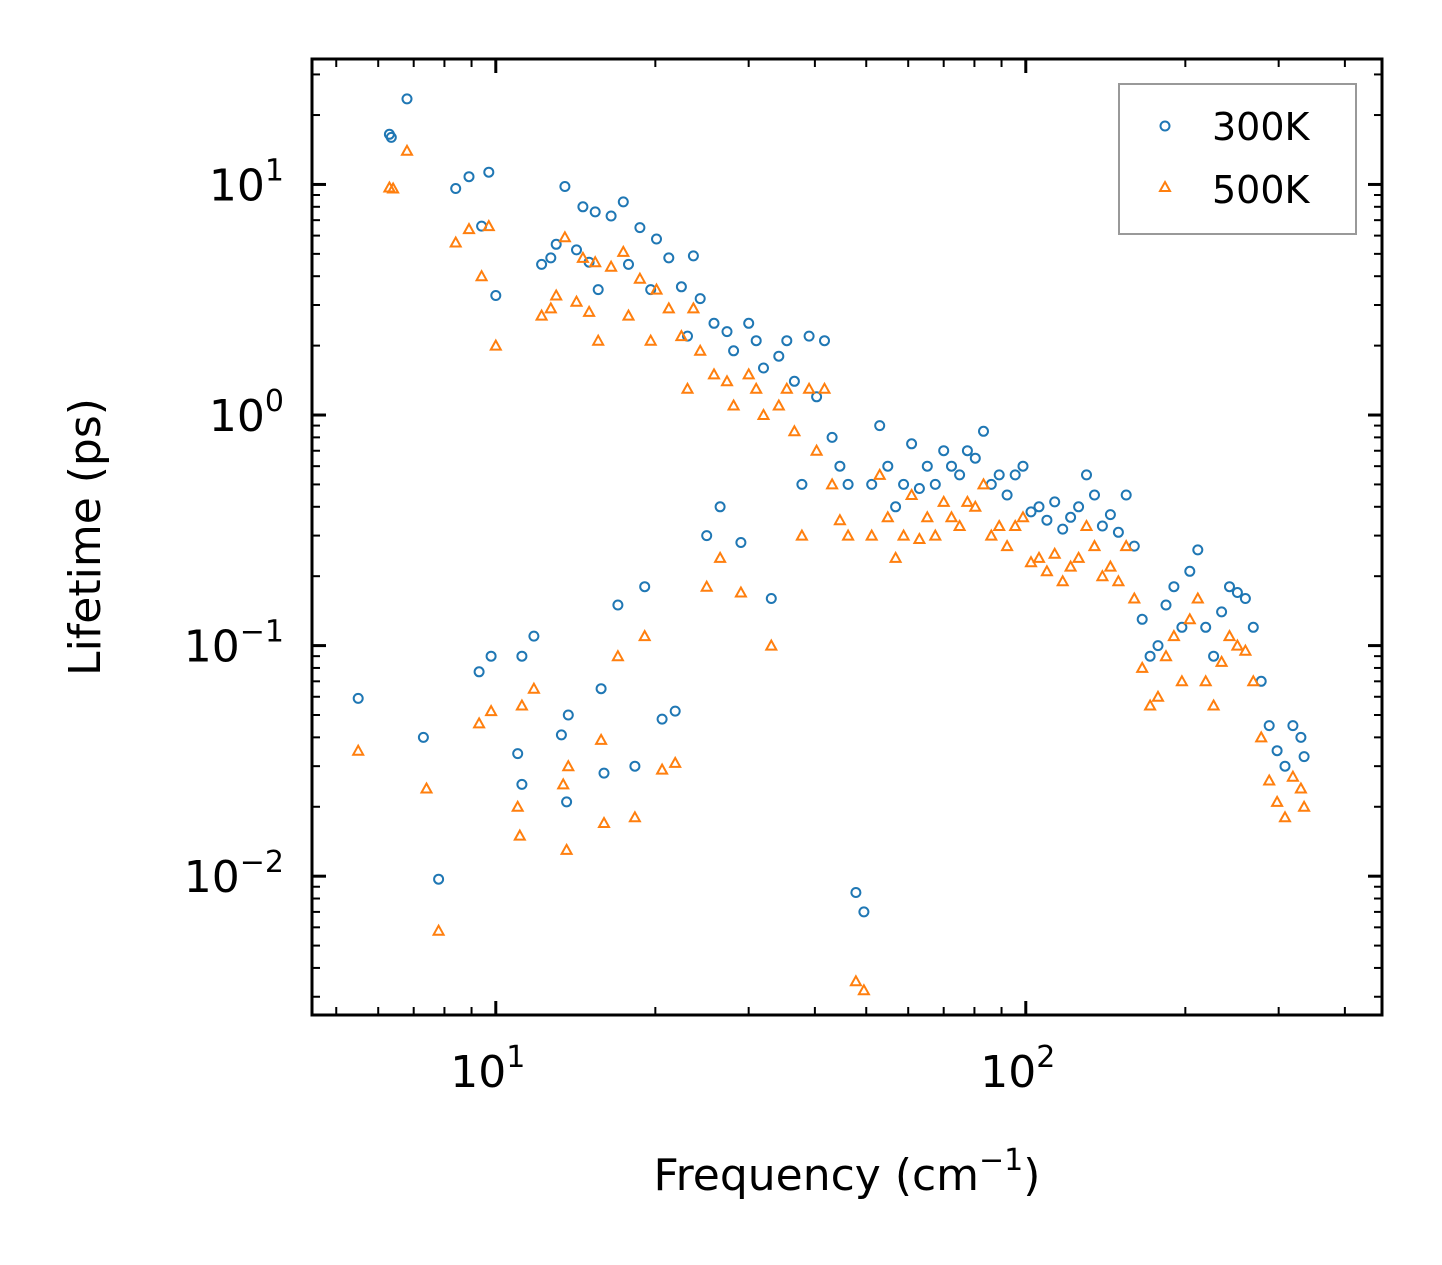  What do you see at coordinates (1165, 185) in the screenshot?
I see `legend-marker-500k` at bounding box center [1165, 185].